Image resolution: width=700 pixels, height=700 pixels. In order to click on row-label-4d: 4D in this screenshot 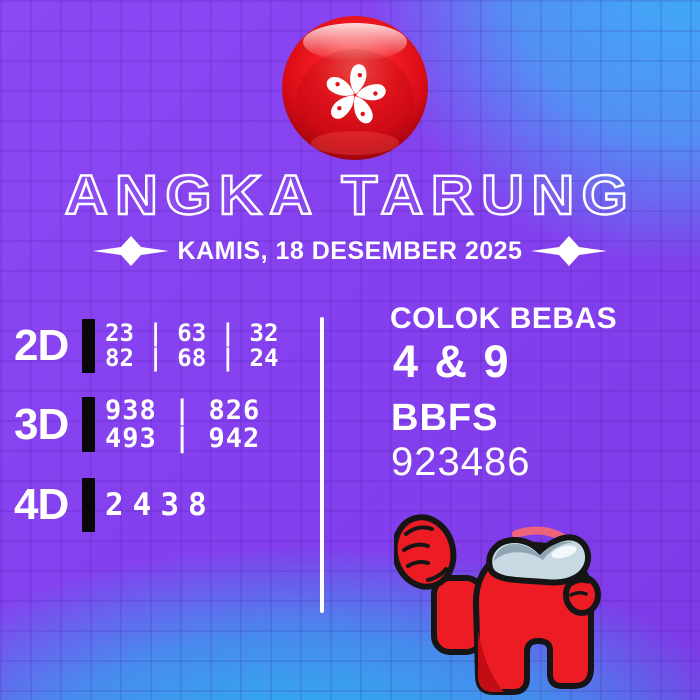, I will do `click(41, 504)`.